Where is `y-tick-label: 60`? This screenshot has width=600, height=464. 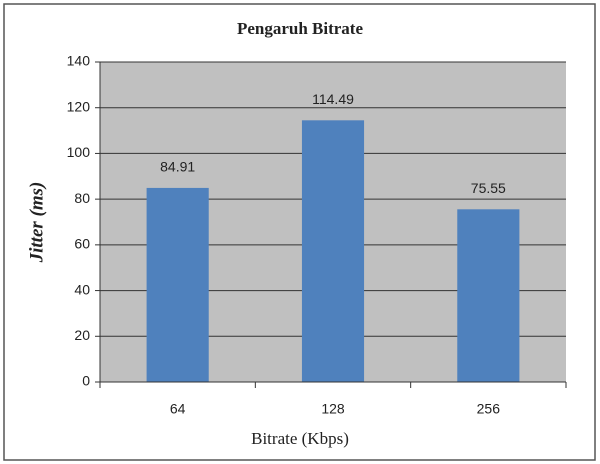 y-tick-label: 60 is located at coordinates (82, 244).